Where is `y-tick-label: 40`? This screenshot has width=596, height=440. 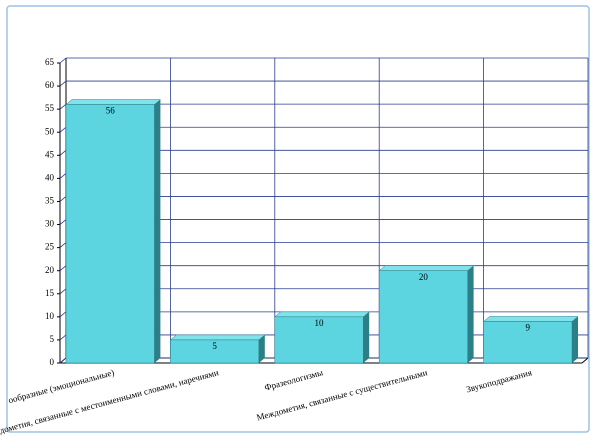
y-tick-label: 40 is located at coordinates (50, 177).